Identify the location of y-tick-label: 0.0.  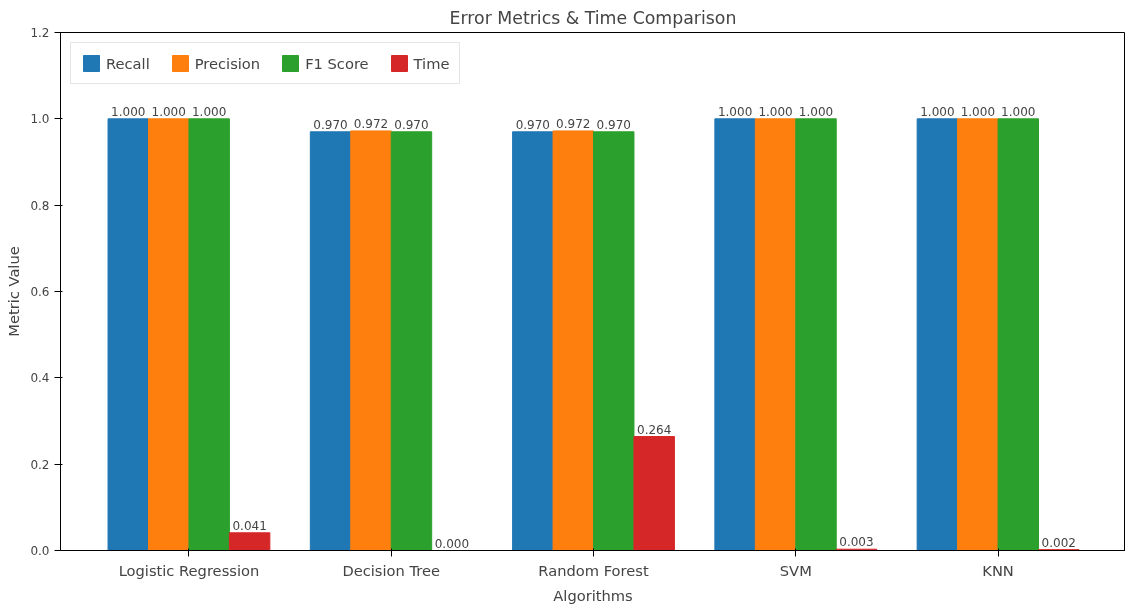
(40, 551).